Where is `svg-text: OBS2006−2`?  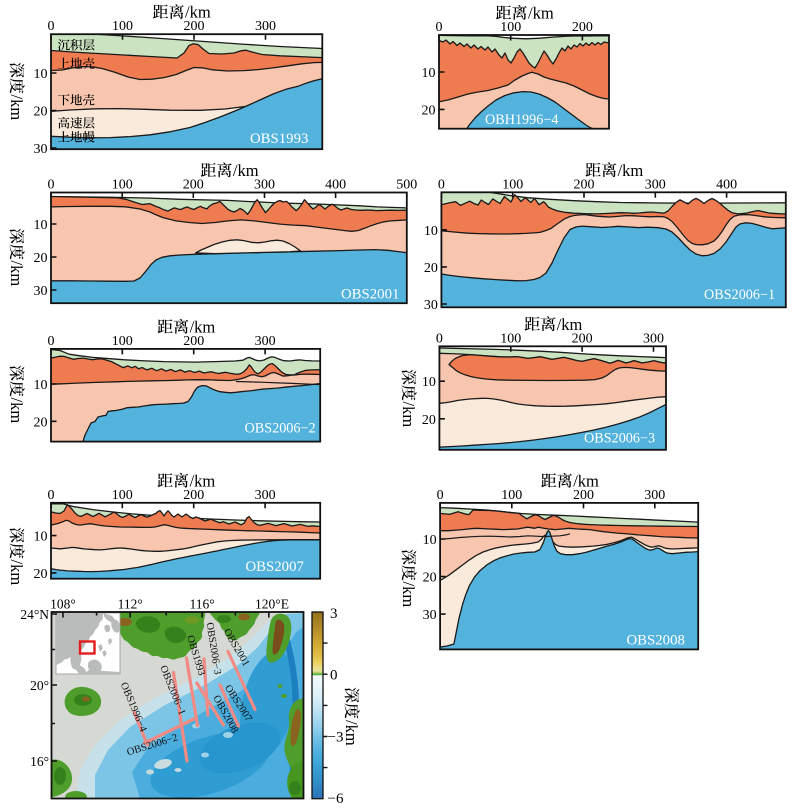
svg-text: OBS2006−2 is located at coordinates (280, 429).